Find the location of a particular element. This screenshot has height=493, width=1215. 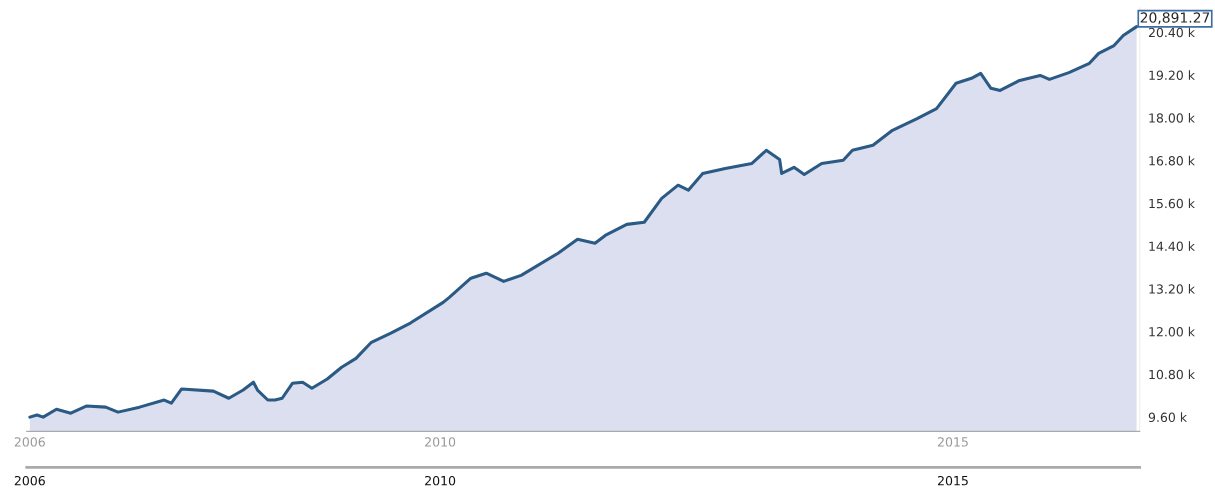

text: 20,891.27 is located at coordinates (1175, 18).